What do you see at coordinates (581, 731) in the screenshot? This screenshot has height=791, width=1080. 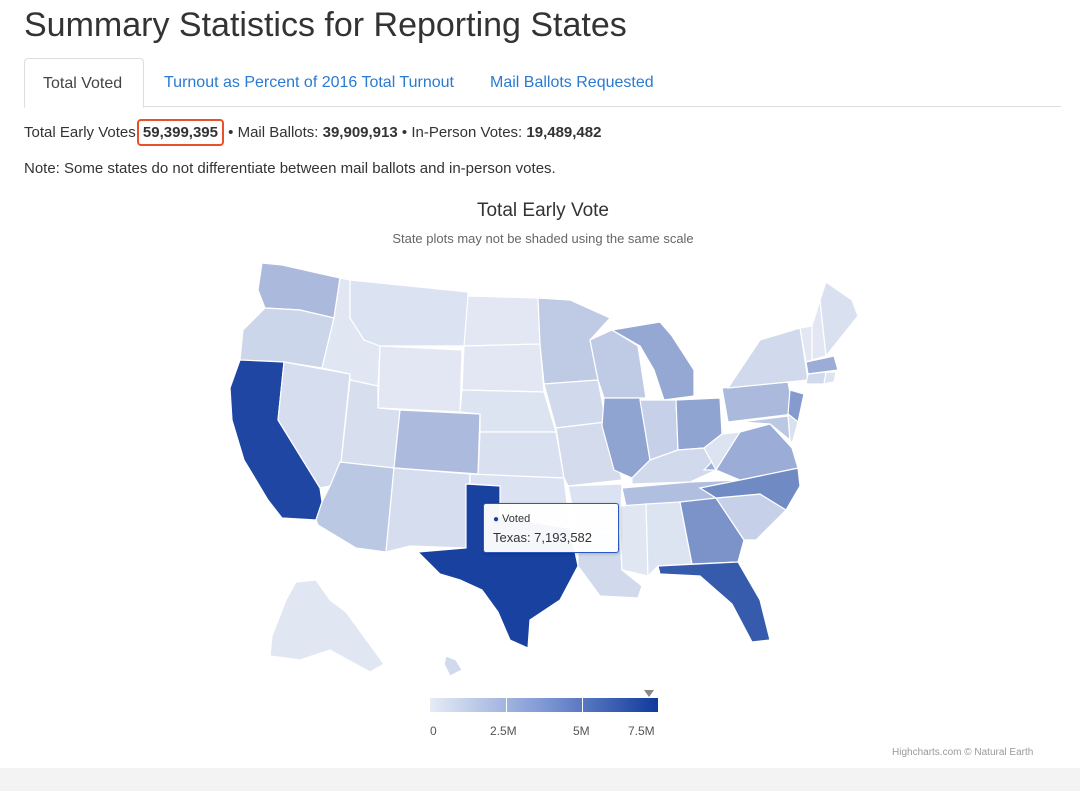 I see `legend-tick: 5M` at bounding box center [581, 731].